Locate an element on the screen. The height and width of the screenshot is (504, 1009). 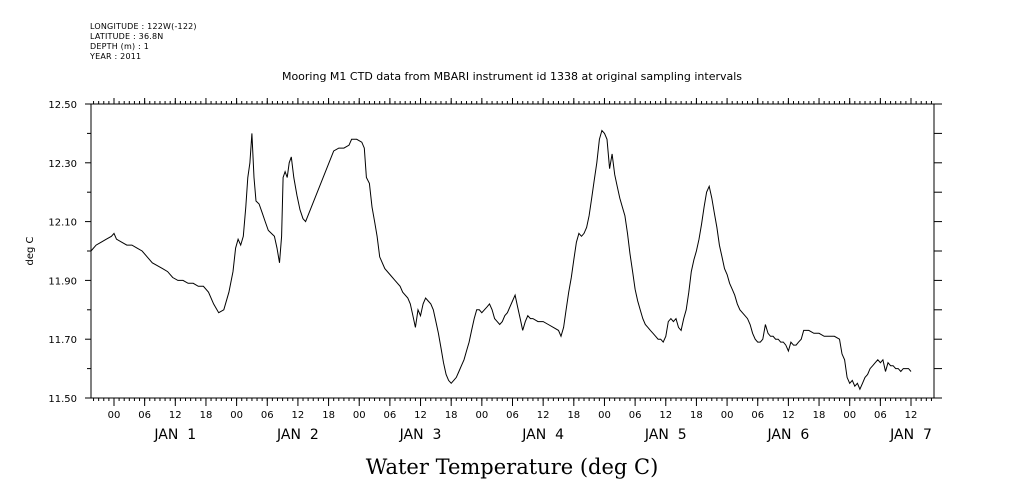
year-label: YEAR : 2011 is located at coordinates (116, 56).